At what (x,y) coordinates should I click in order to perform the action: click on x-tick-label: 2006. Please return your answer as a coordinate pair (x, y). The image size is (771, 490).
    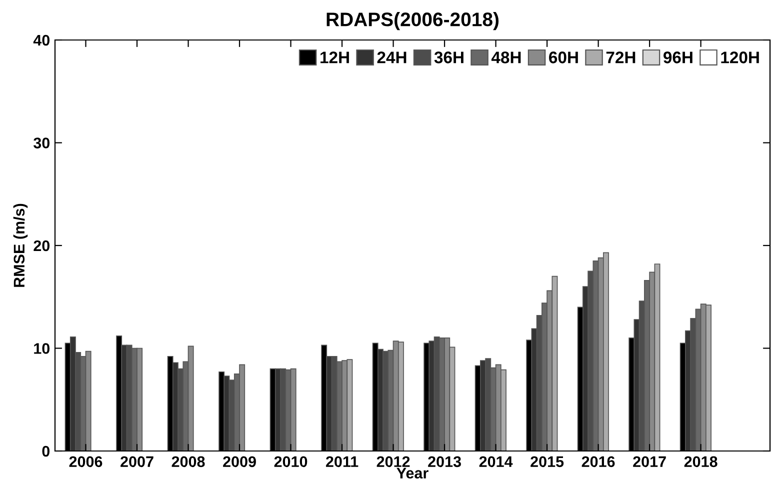
    Looking at the image, I should click on (85, 462).